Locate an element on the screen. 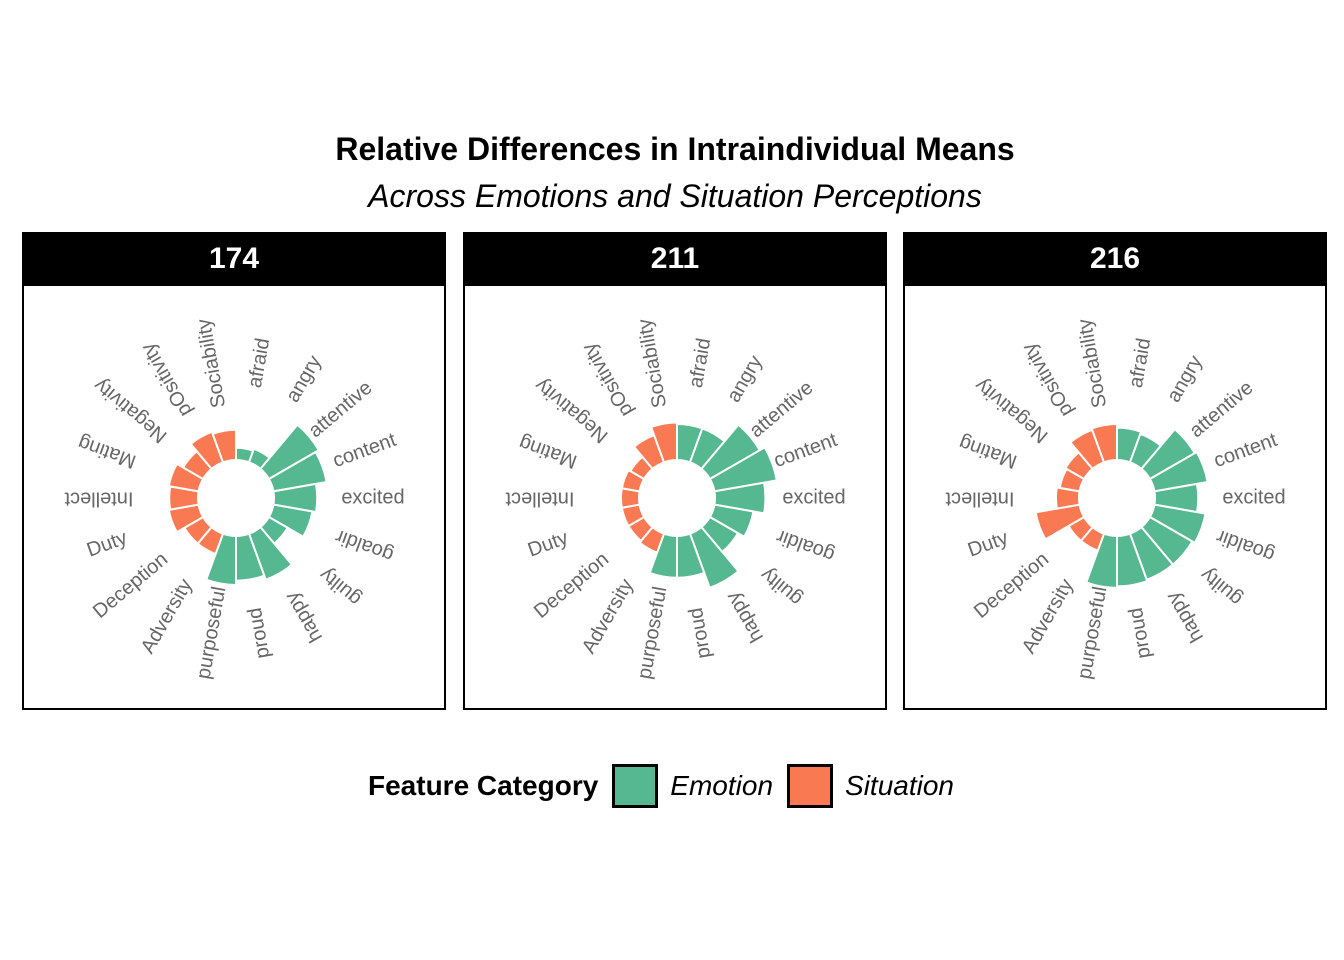  legend-key-emotion is located at coordinates (635, 786).